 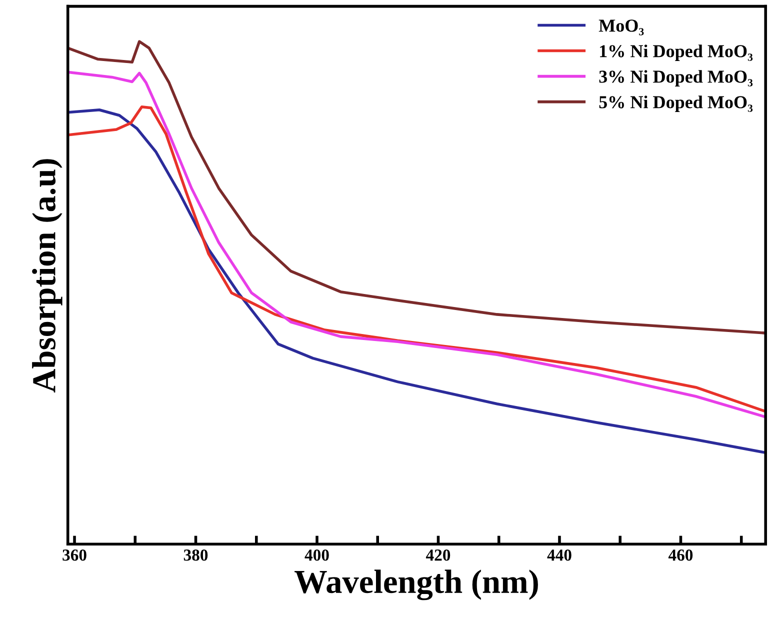 What do you see at coordinates (196, 555) in the screenshot?
I see `x-tick-label: 380` at bounding box center [196, 555].